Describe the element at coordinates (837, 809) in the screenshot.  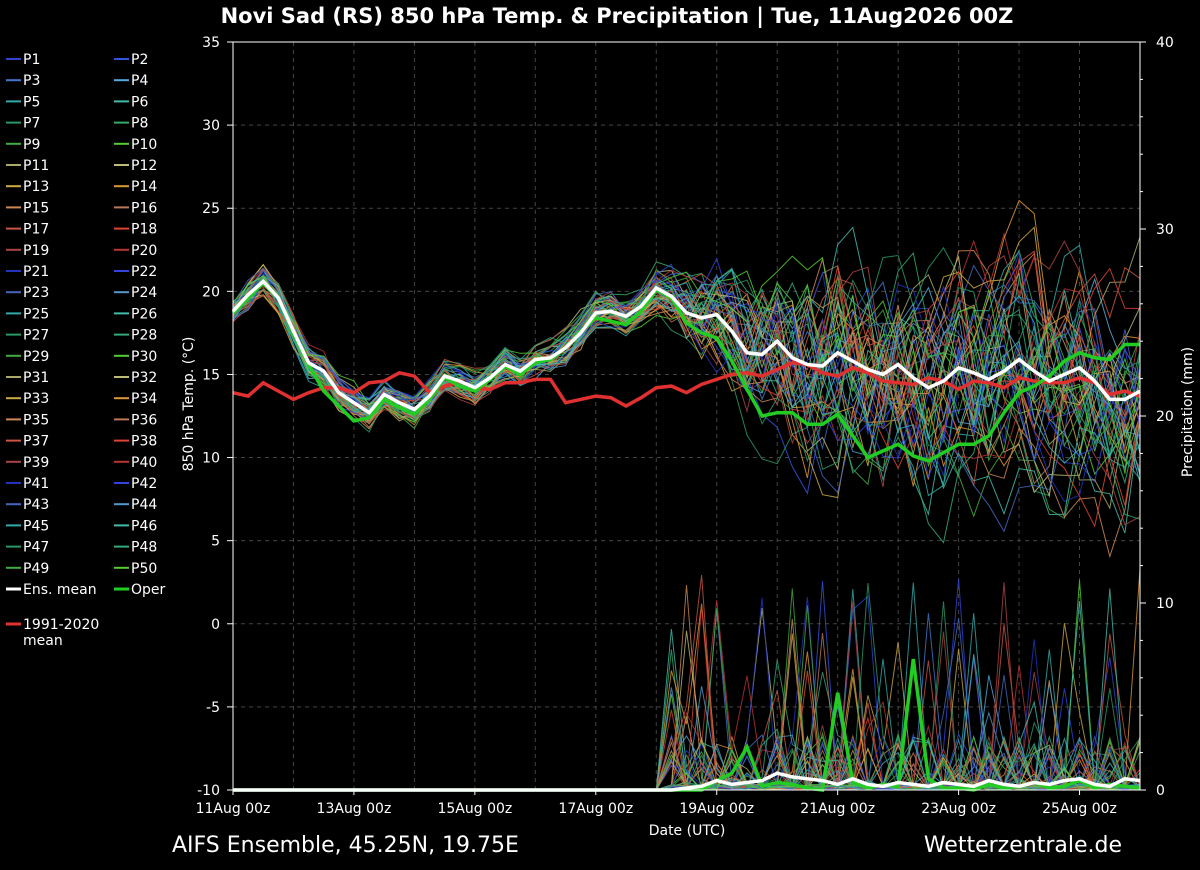
I see `x-tick-label: 21Aug 00z` at that location.